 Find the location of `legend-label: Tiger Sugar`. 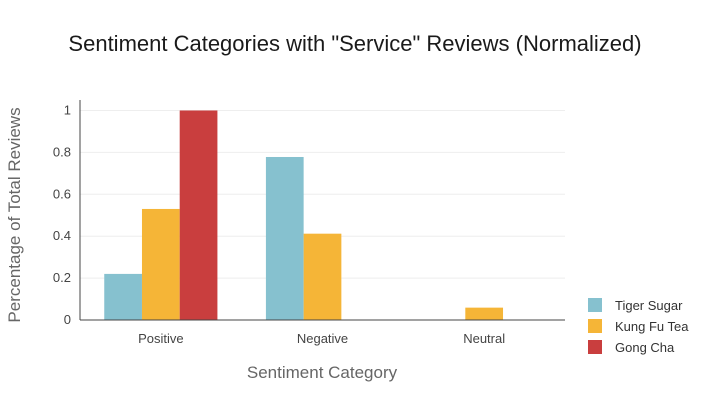

legend-label: Tiger Sugar is located at coordinates (649, 305).